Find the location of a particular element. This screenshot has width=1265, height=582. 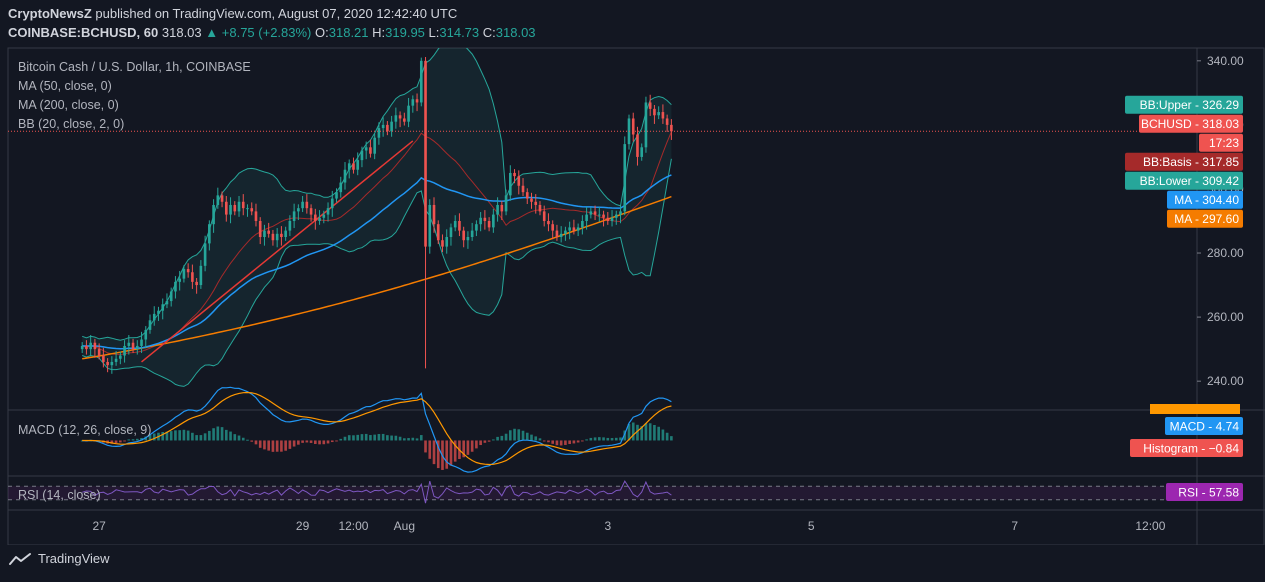

time-tick-label: 3 is located at coordinates (607, 526).